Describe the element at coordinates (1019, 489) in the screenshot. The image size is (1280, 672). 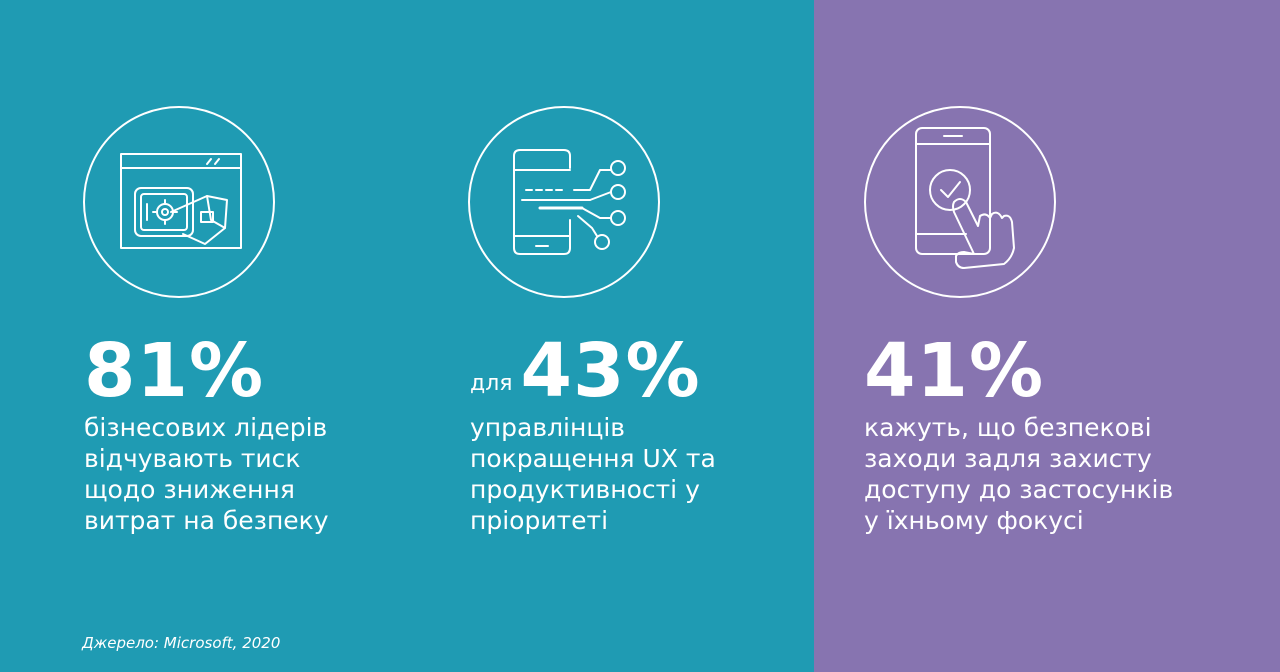
I see `description-line: доступу до застосунків` at that location.